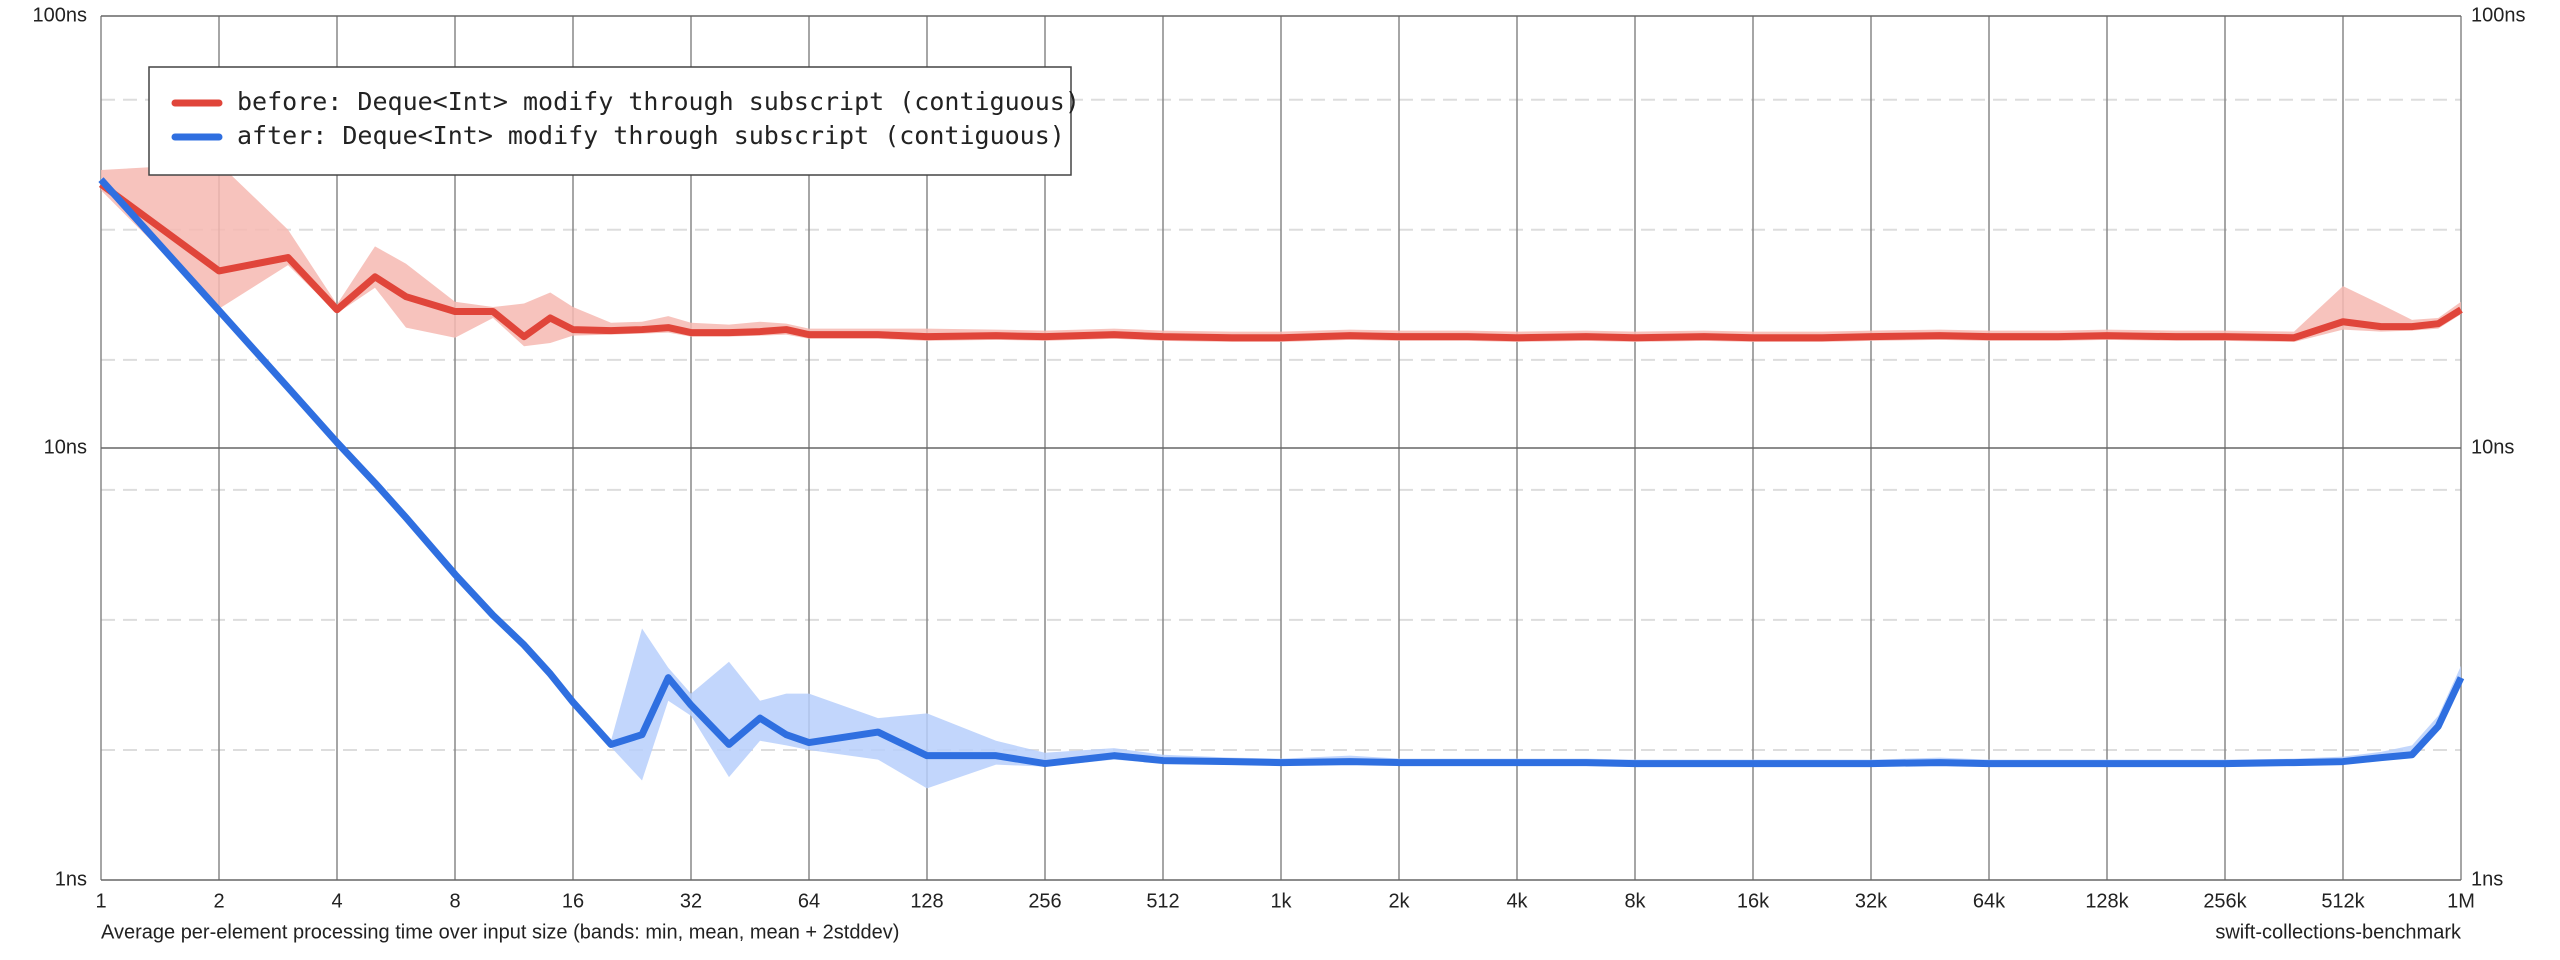  I want to click on x-tick-label: 2, so click(218, 901).